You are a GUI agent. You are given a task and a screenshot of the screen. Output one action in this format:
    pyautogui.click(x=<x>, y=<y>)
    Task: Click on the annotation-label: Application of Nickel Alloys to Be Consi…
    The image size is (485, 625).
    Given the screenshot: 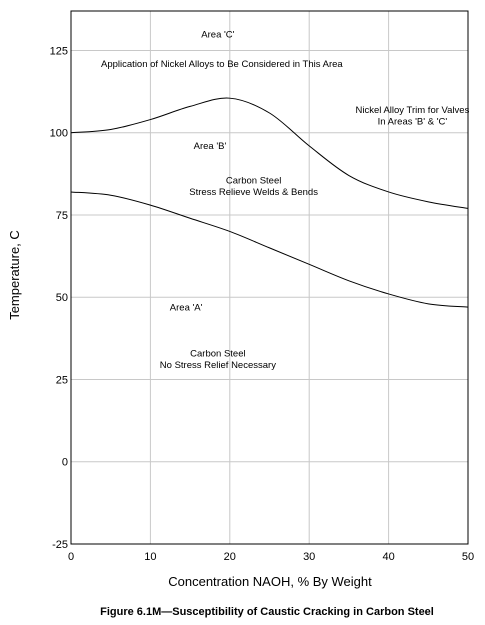 What is the action you would take?
    pyautogui.click(x=222, y=64)
    